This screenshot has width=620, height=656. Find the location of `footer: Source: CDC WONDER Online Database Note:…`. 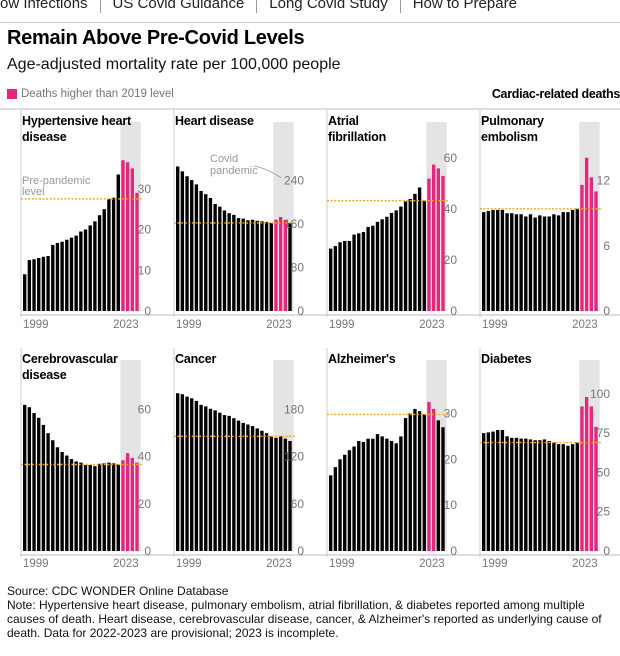

footer: Source: CDC WONDER Online Database Note:… is located at coordinates (307, 612).